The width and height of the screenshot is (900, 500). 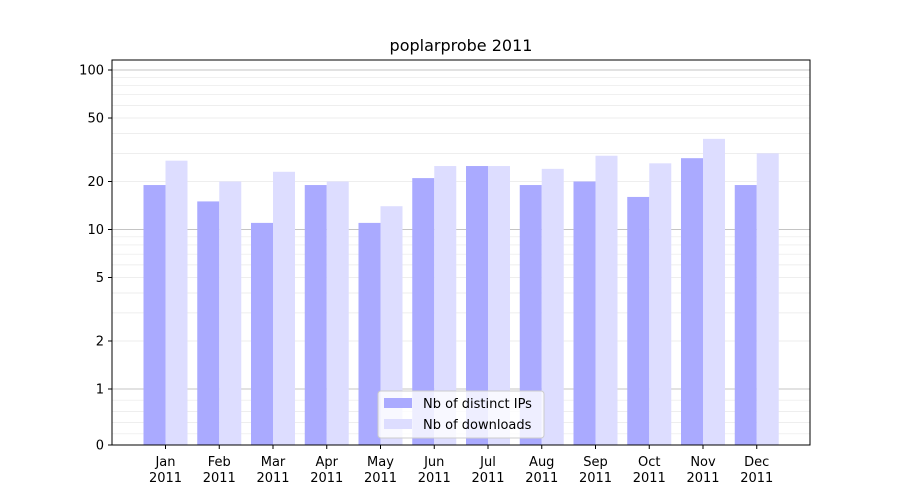 I want to click on x-tick-label-month: Jun, so click(x=433, y=462).